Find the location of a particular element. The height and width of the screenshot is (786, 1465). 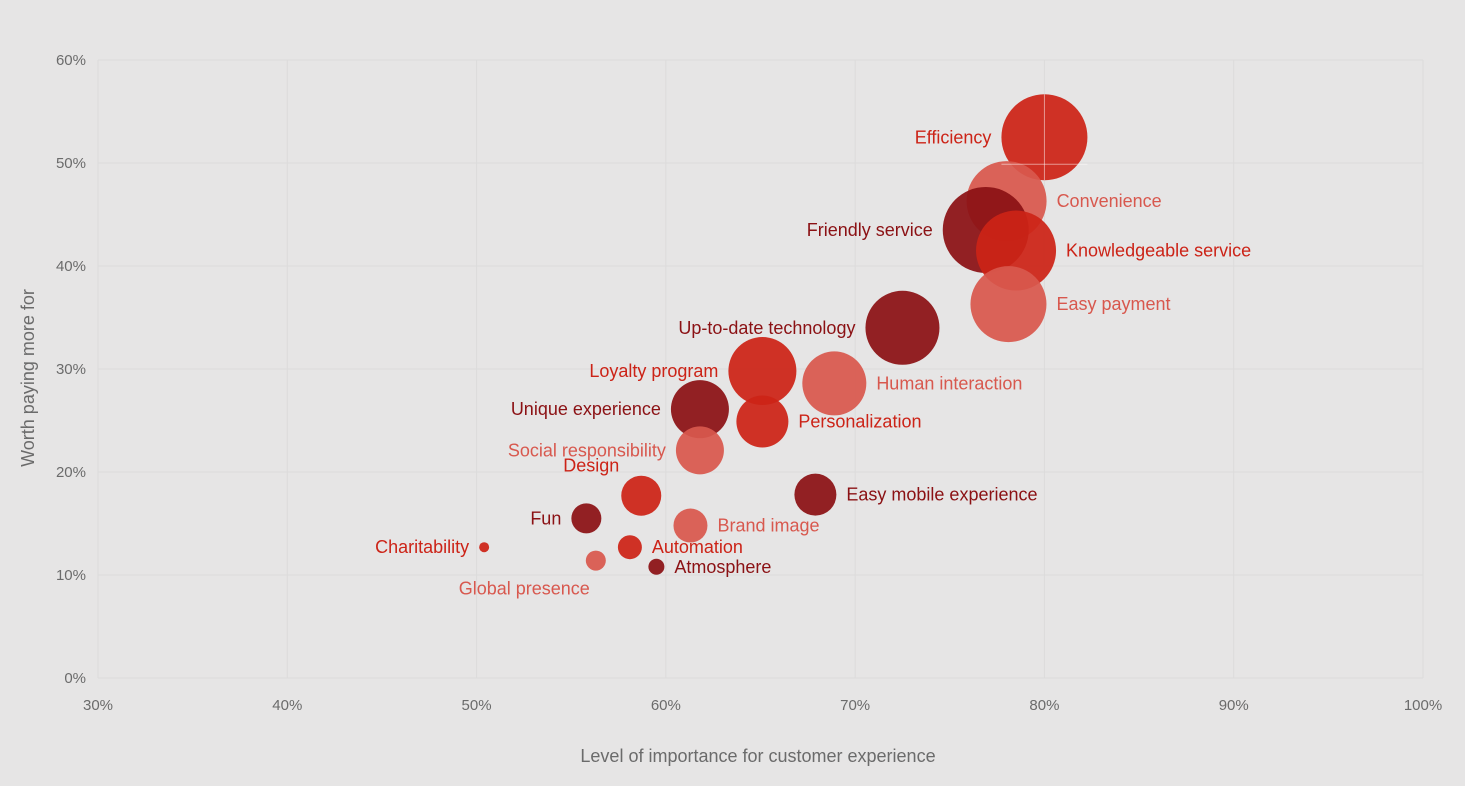

bubble-label: Efficiency is located at coordinates (953, 137).